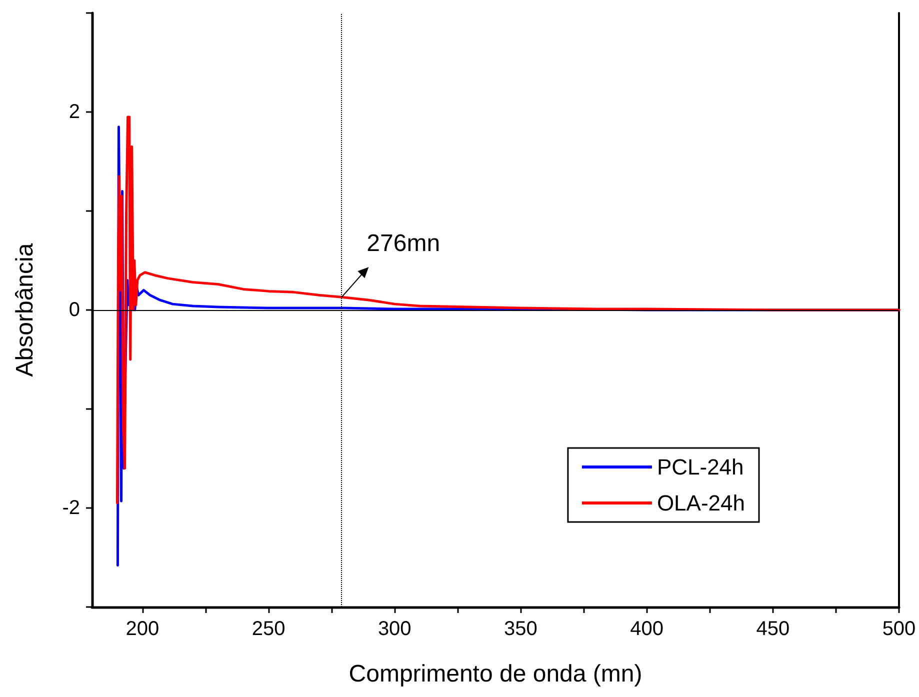 The width and height of the screenshot is (919, 697). I want to click on x-tick-label: 400, so click(647, 629).